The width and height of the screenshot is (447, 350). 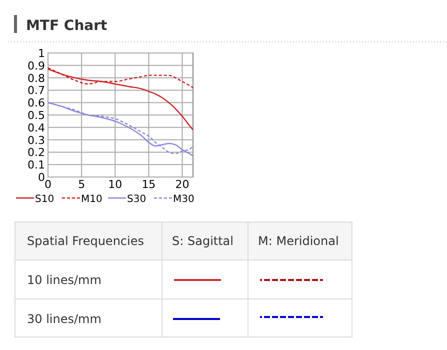 I want to click on legend-label: S10, so click(x=44, y=199).